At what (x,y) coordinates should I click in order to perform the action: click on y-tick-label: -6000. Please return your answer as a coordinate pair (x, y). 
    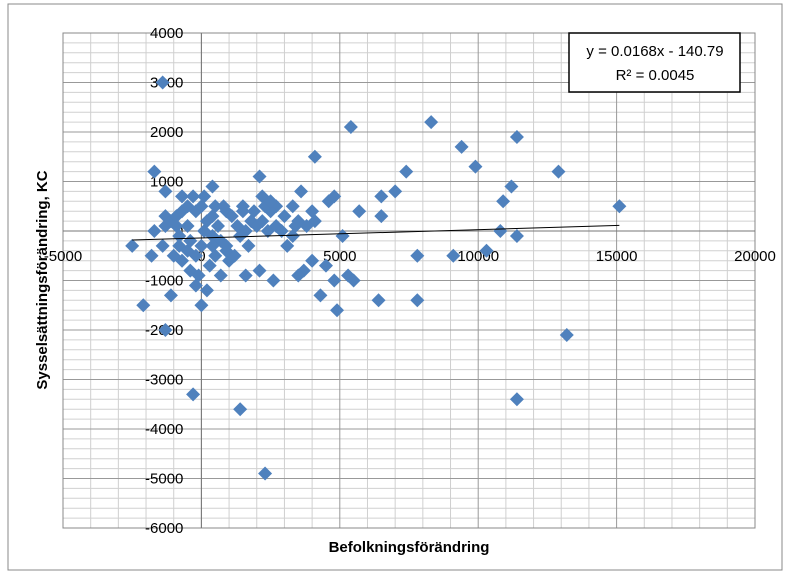
    Looking at the image, I should click on (164, 528).